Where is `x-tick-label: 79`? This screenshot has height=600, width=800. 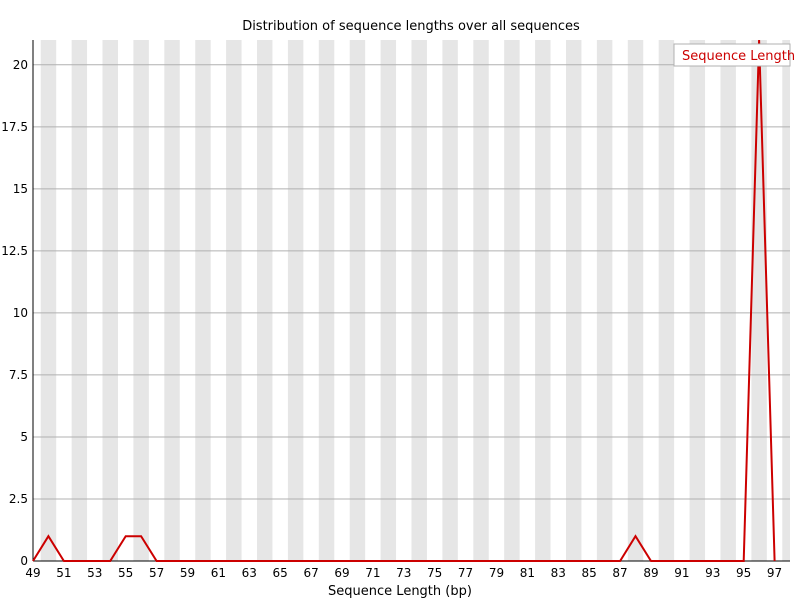 x-tick-label: 79 is located at coordinates (496, 573).